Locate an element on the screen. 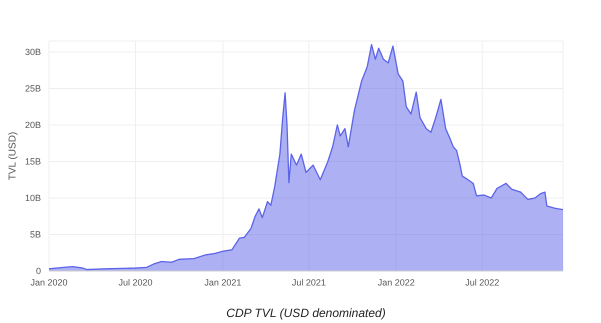 Image resolution: width=601 pixels, height=323 pixels. x-tick-label: Jan 2021 is located at coordinates (223, 282).